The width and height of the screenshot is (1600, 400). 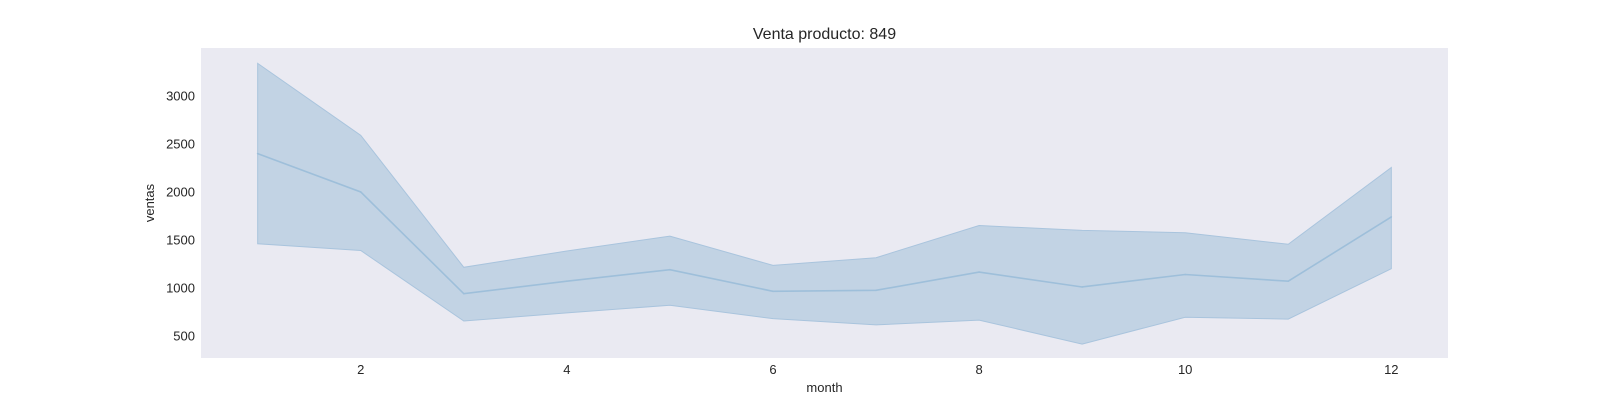 What do you see at coordinates (184, 335) in the screenshot?
I see `y-tick-label: 500` at bounding box center [184, 335].